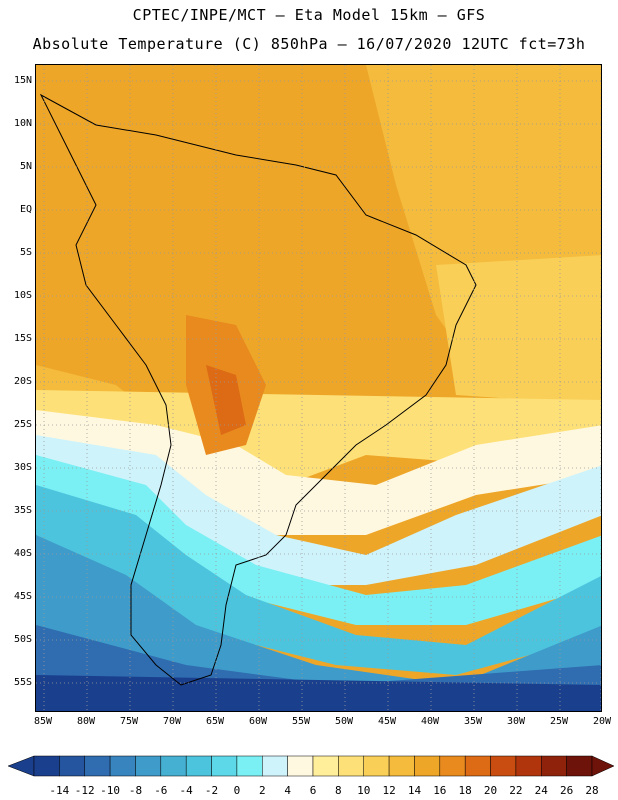  Describe the element at coordinates (161, 790) in the screenshot. I see `colorbar-tick-label: -6` at that location.